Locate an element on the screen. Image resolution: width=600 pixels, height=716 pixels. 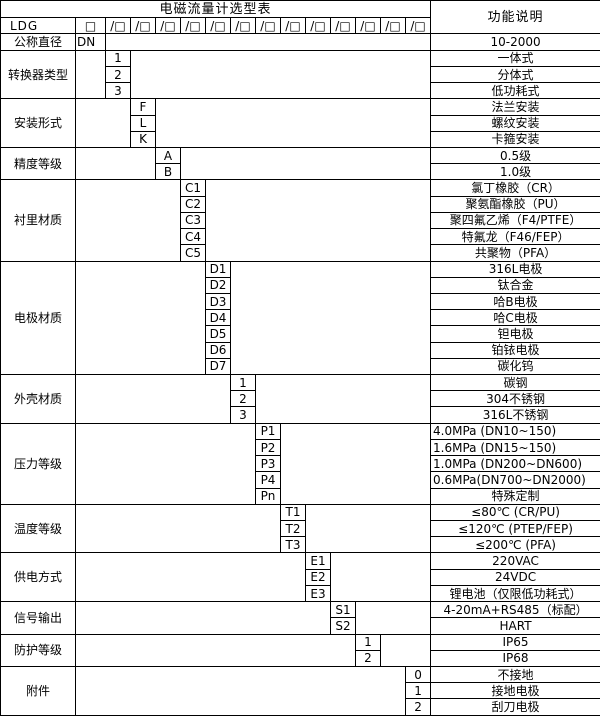
code-cell: P2 is located at coordinates (268, 447).